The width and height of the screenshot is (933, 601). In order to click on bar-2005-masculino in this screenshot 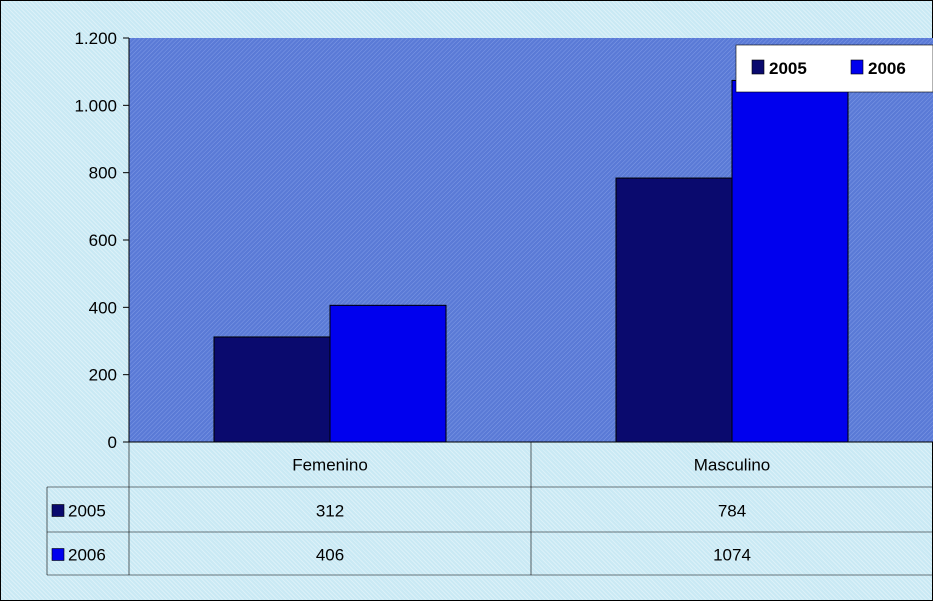, I will do `click(674, 310)`.